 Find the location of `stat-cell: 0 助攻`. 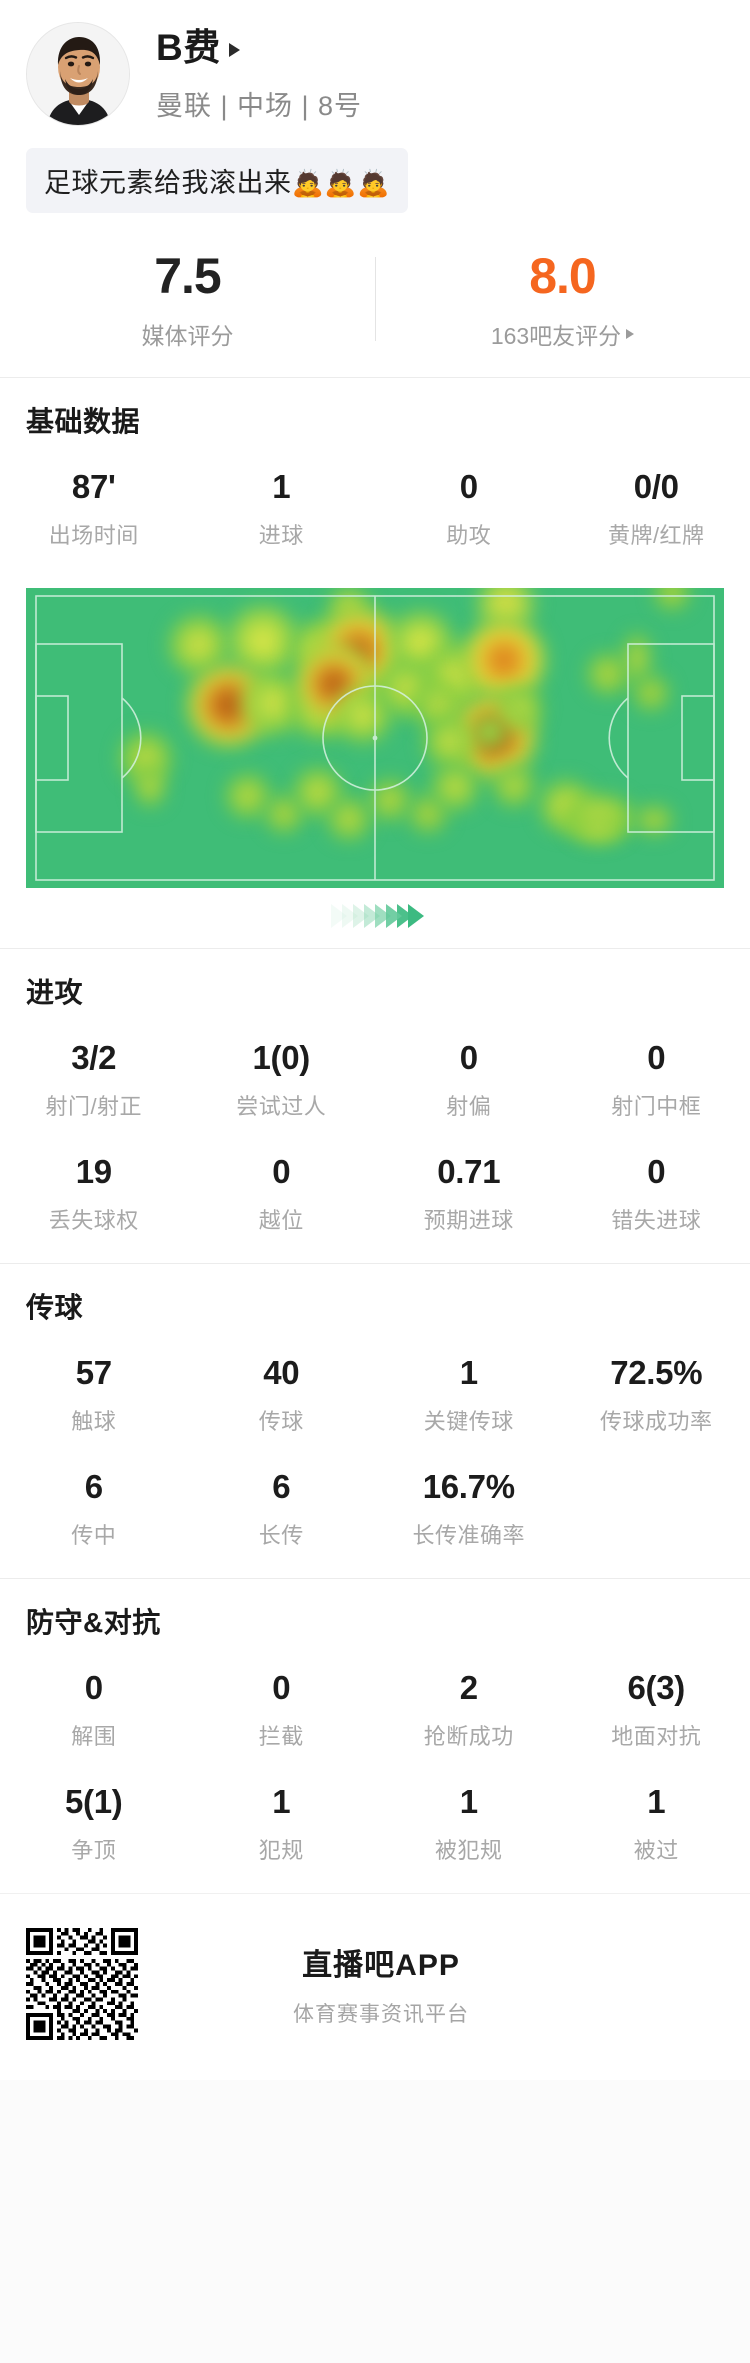

stat-cell: 0 助攻 is located at coordinates (469, 507).